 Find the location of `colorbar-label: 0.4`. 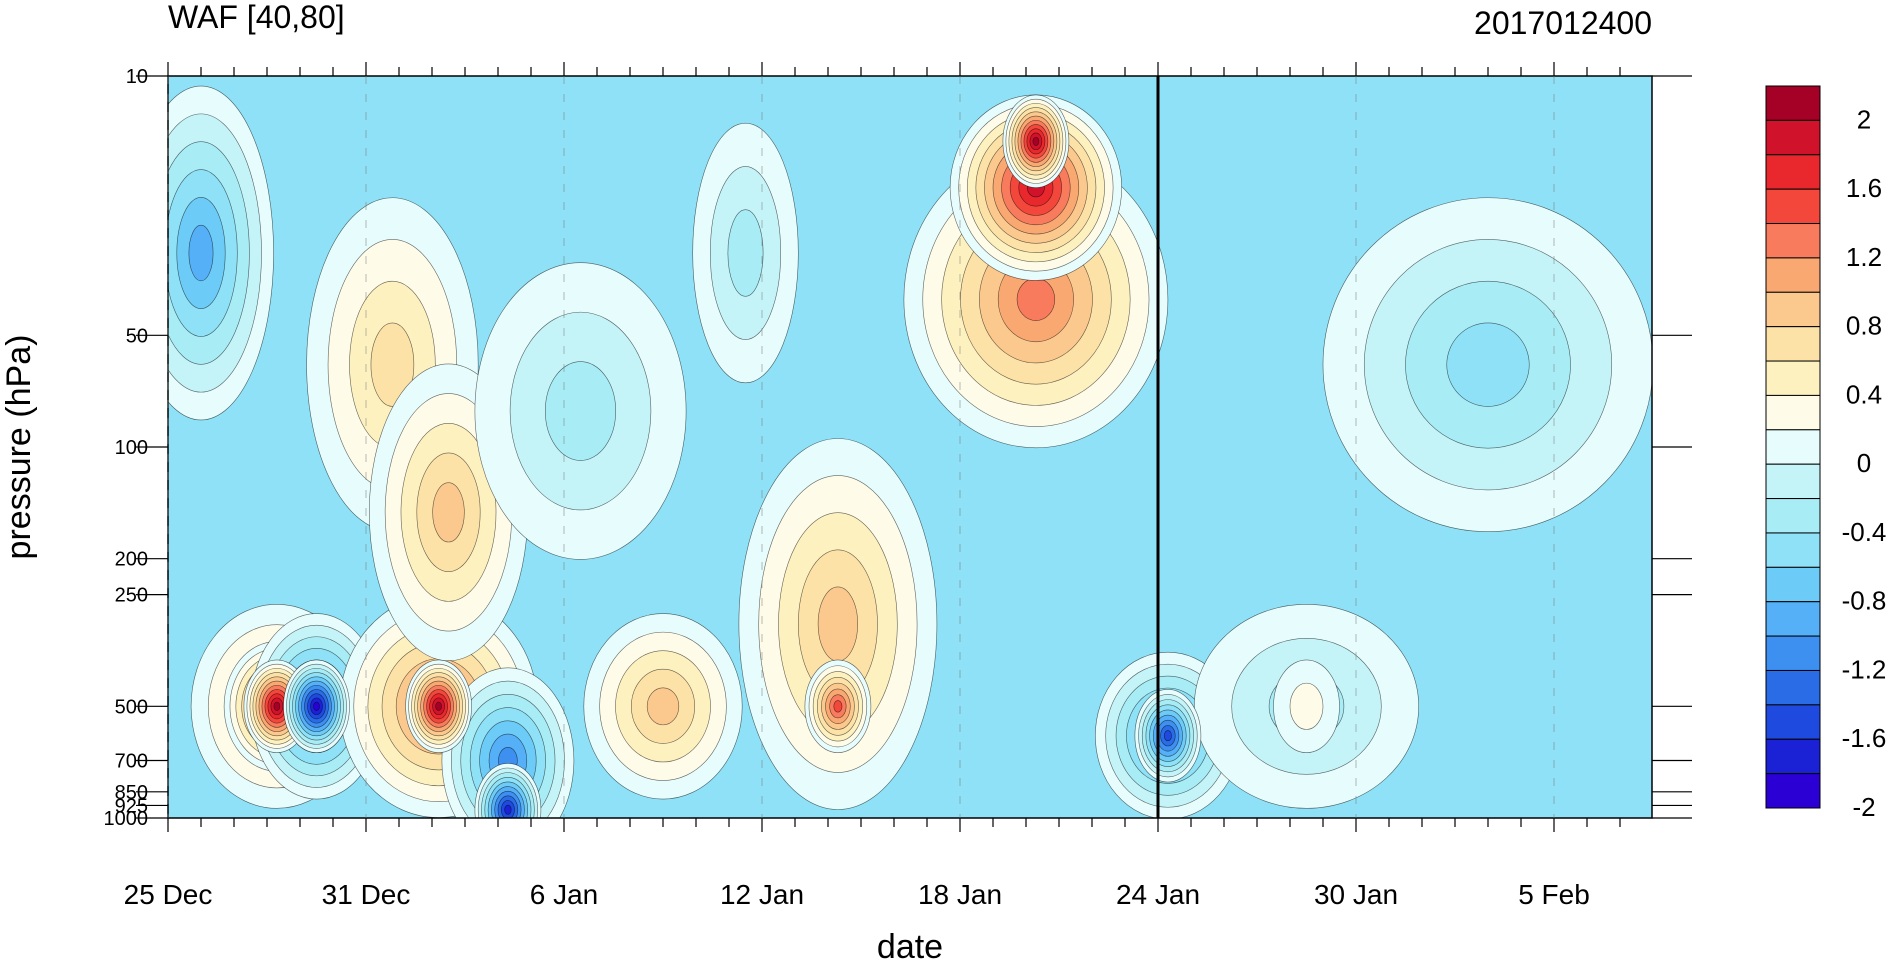

colorbar-label: 0.4 is located at coordinates (1864, 394).